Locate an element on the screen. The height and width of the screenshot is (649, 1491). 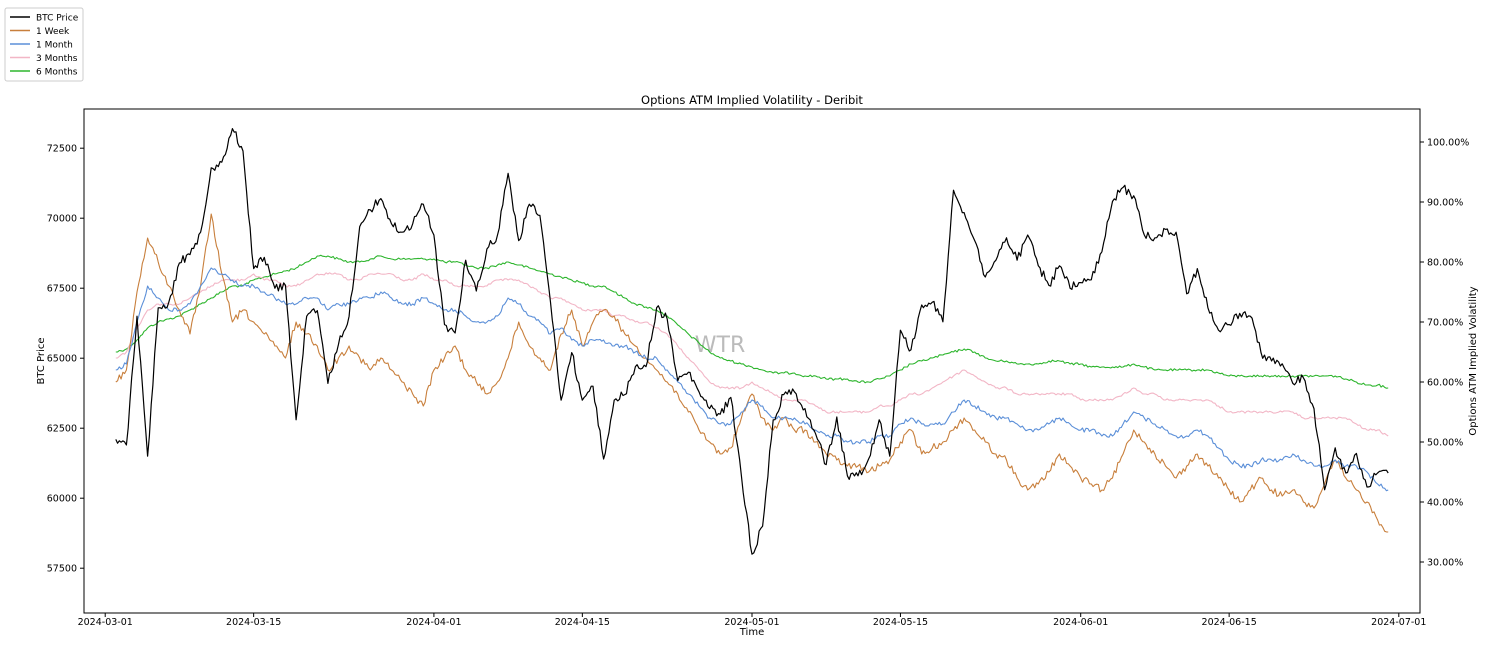
legend-label: 1 Month is located at coordinates (54, 45).